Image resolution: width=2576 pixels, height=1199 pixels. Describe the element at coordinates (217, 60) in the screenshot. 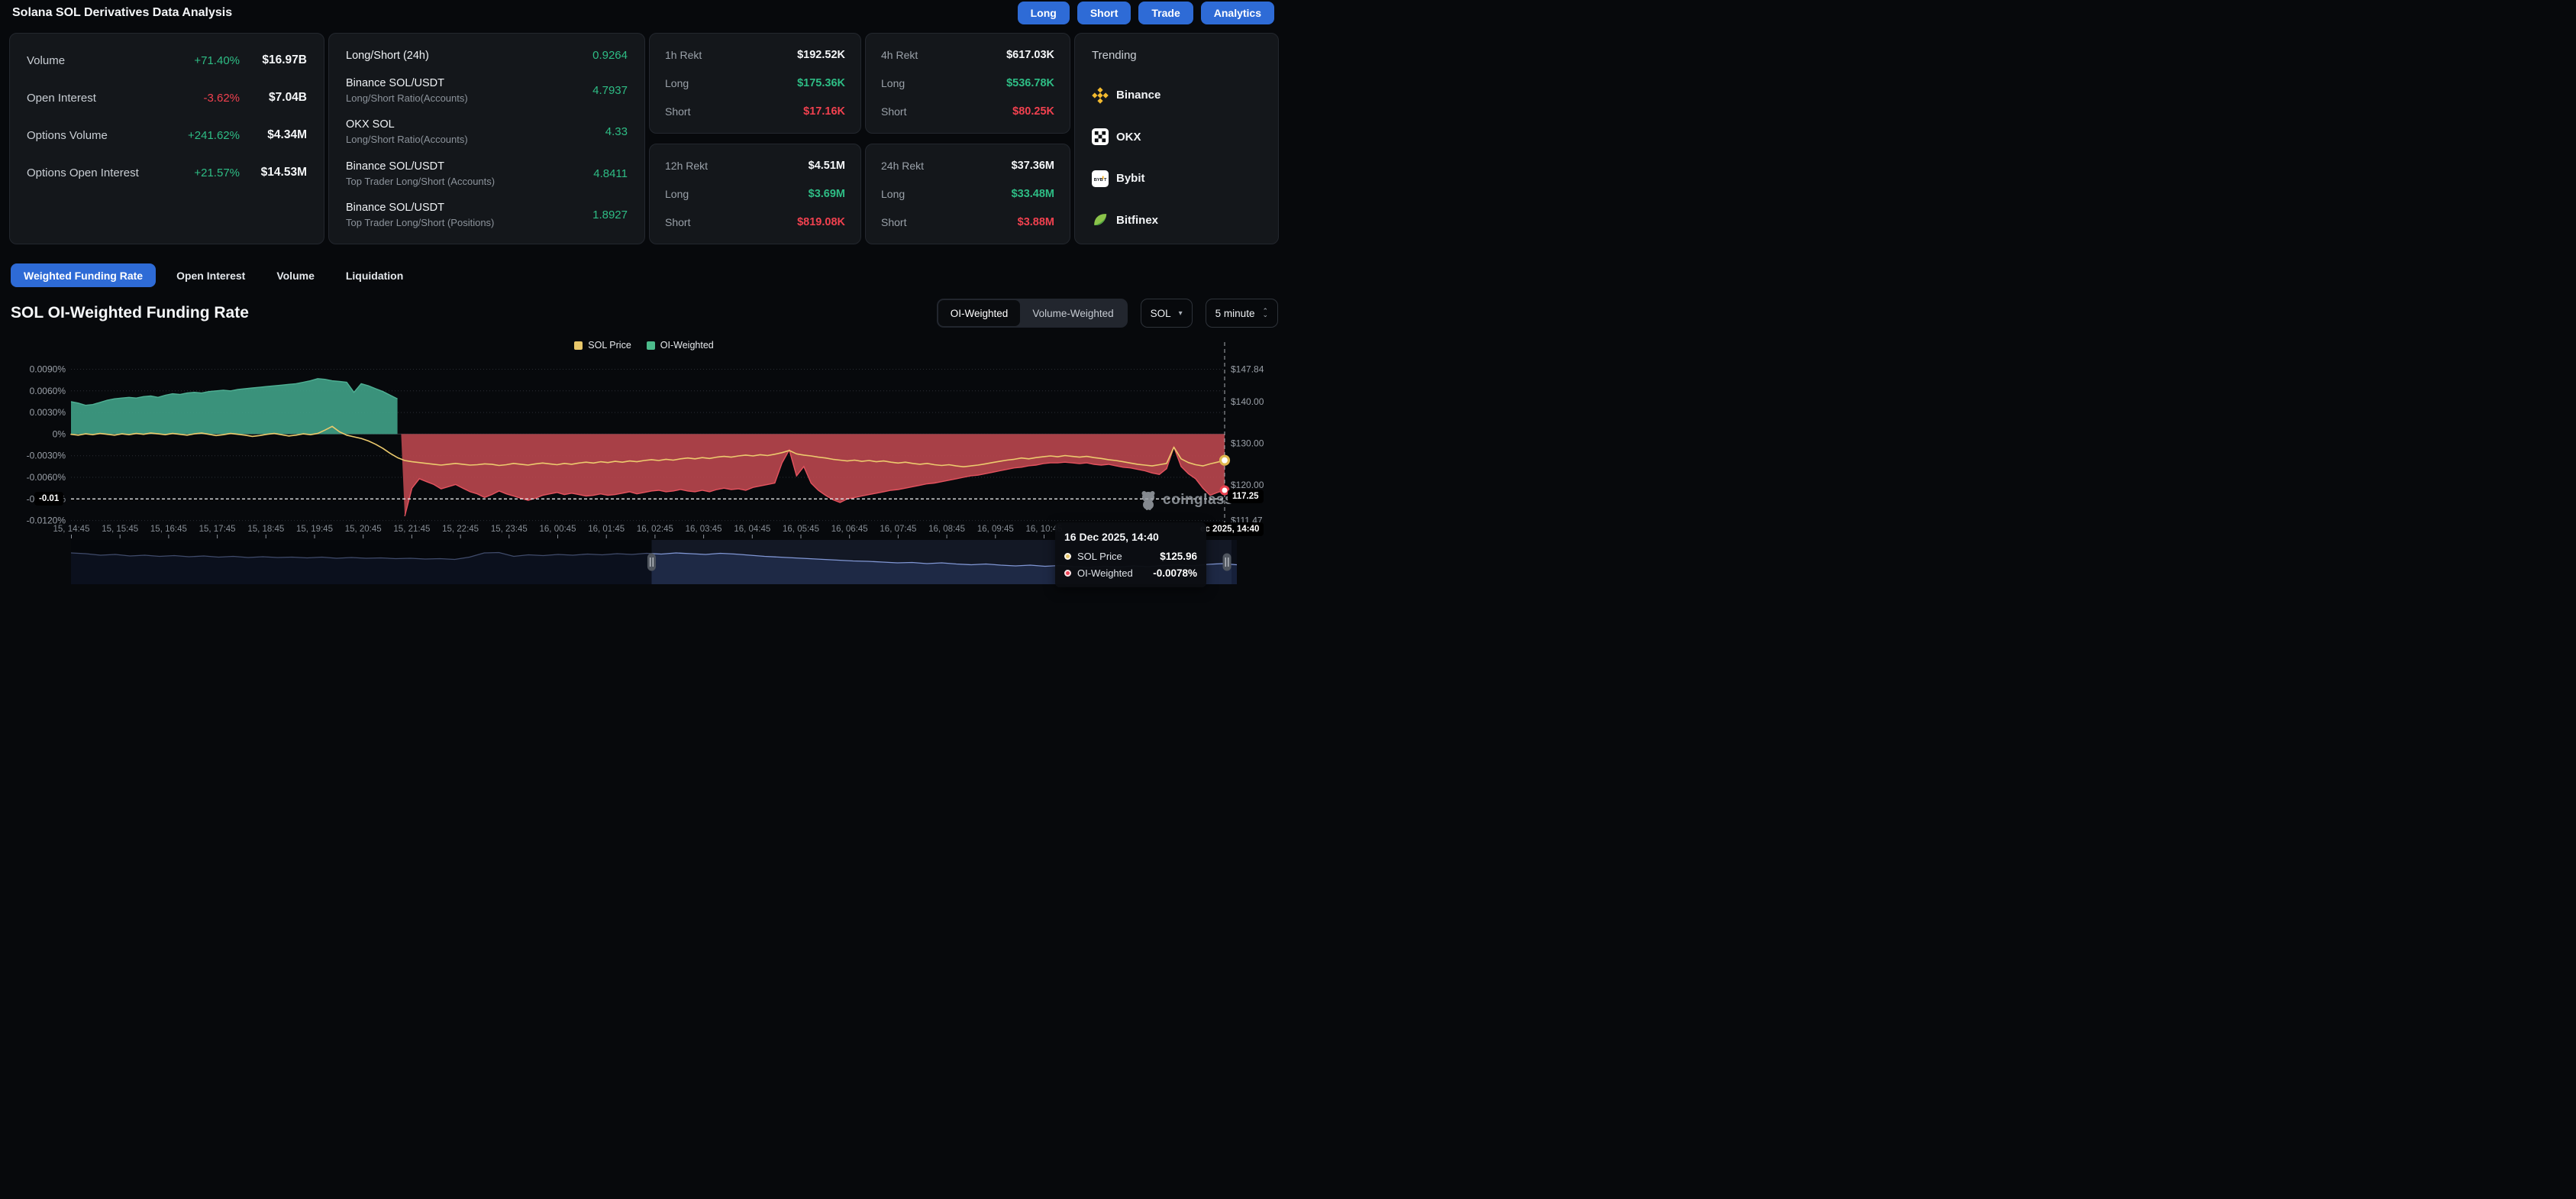

I see `stat-change: +71.40%` at that location.